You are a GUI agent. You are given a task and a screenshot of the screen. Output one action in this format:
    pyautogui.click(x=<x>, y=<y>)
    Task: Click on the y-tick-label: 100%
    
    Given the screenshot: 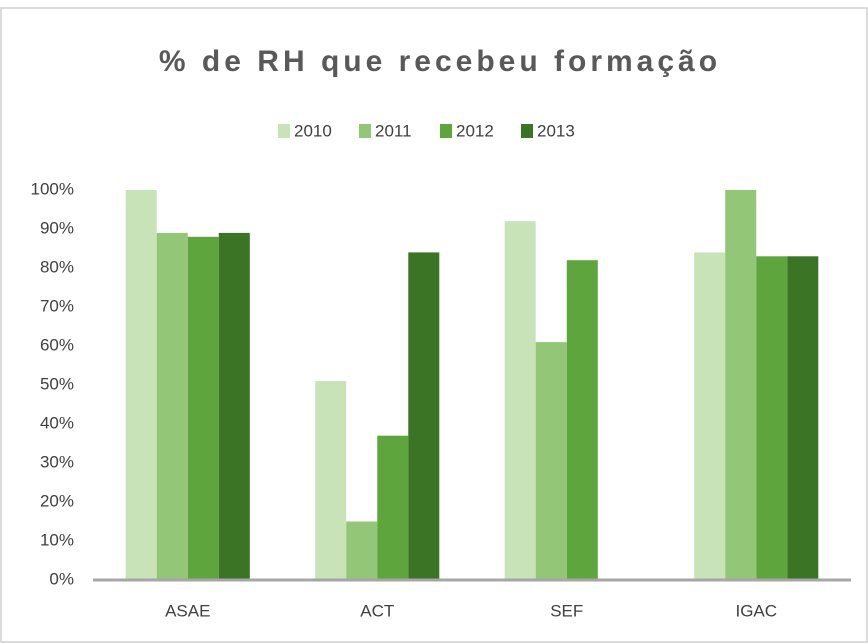 What is the action you would take?
    pyautogui.click(x=52, y=188)
    